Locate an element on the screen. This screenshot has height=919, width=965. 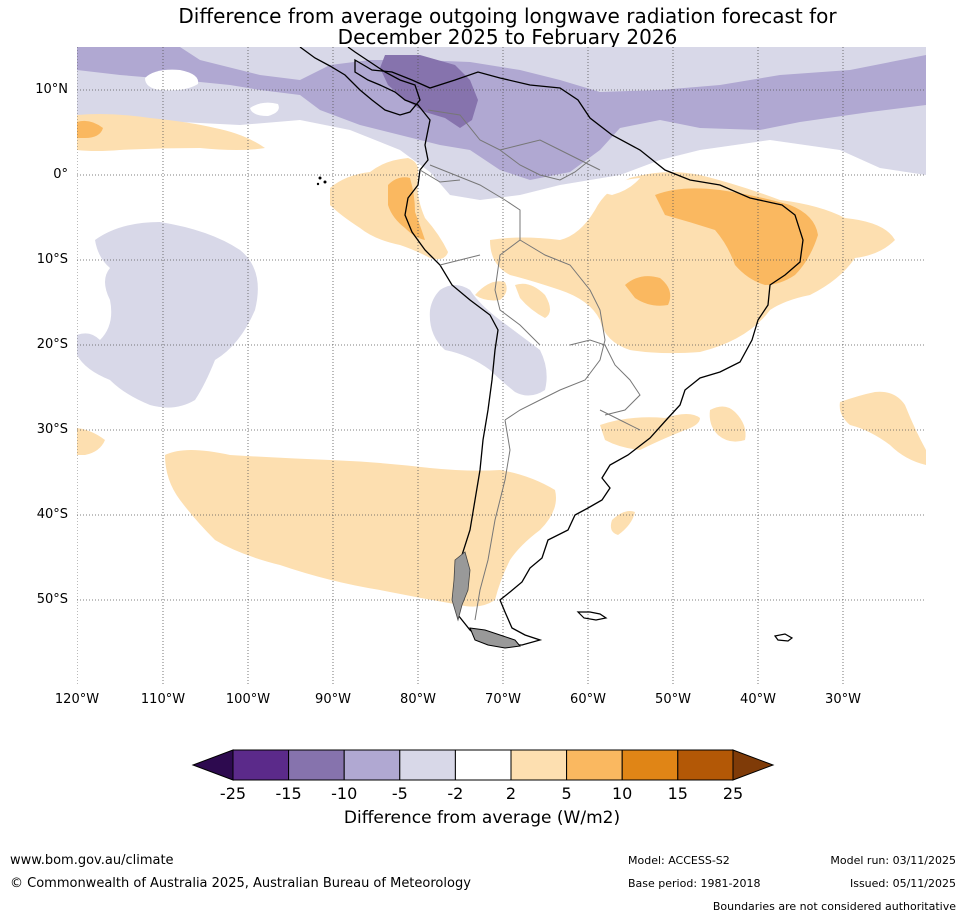
anomaly-region-neutral-top is located at coordinates (172, 80).